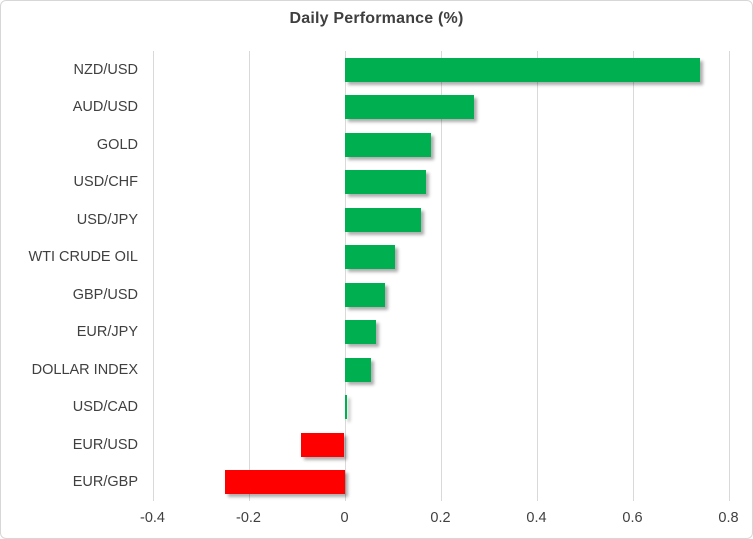  Describe the element at coordinates (536, 518) in the screenshot. I see `x-tick-label-0-4: 0.4` at that location.